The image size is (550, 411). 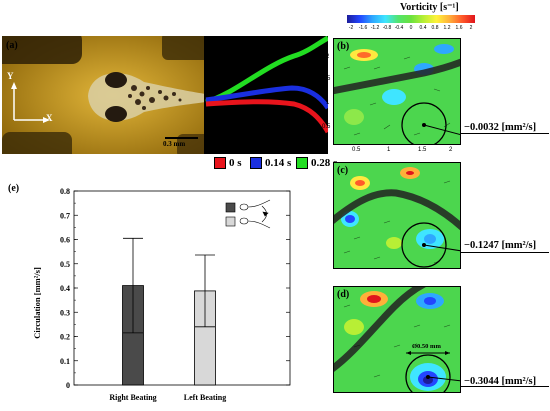 What do you see at coordinates (500, 245) in the screenshot?
I see `circulation-value-c: −0.1247 [mm²/s]` at bounding box center [500, 245].